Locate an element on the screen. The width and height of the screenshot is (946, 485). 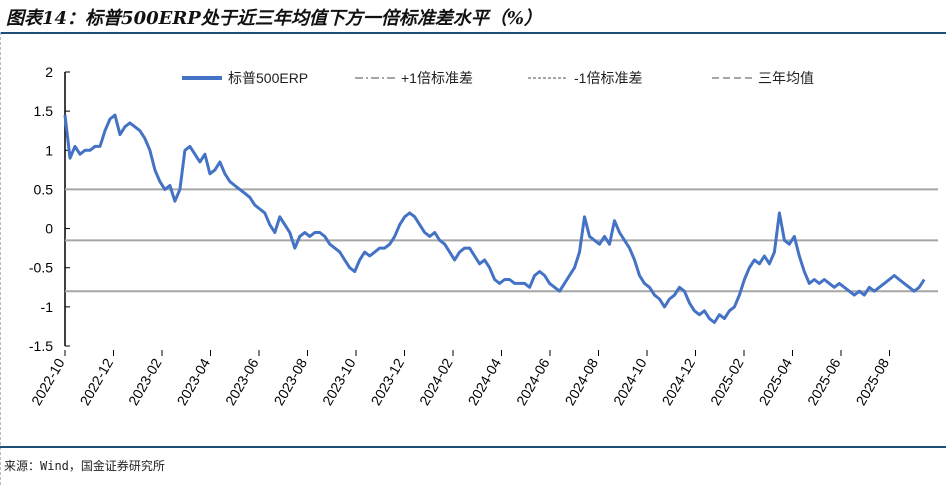
x-tick-label: 2025-06 is located at coordinates (824, 381).